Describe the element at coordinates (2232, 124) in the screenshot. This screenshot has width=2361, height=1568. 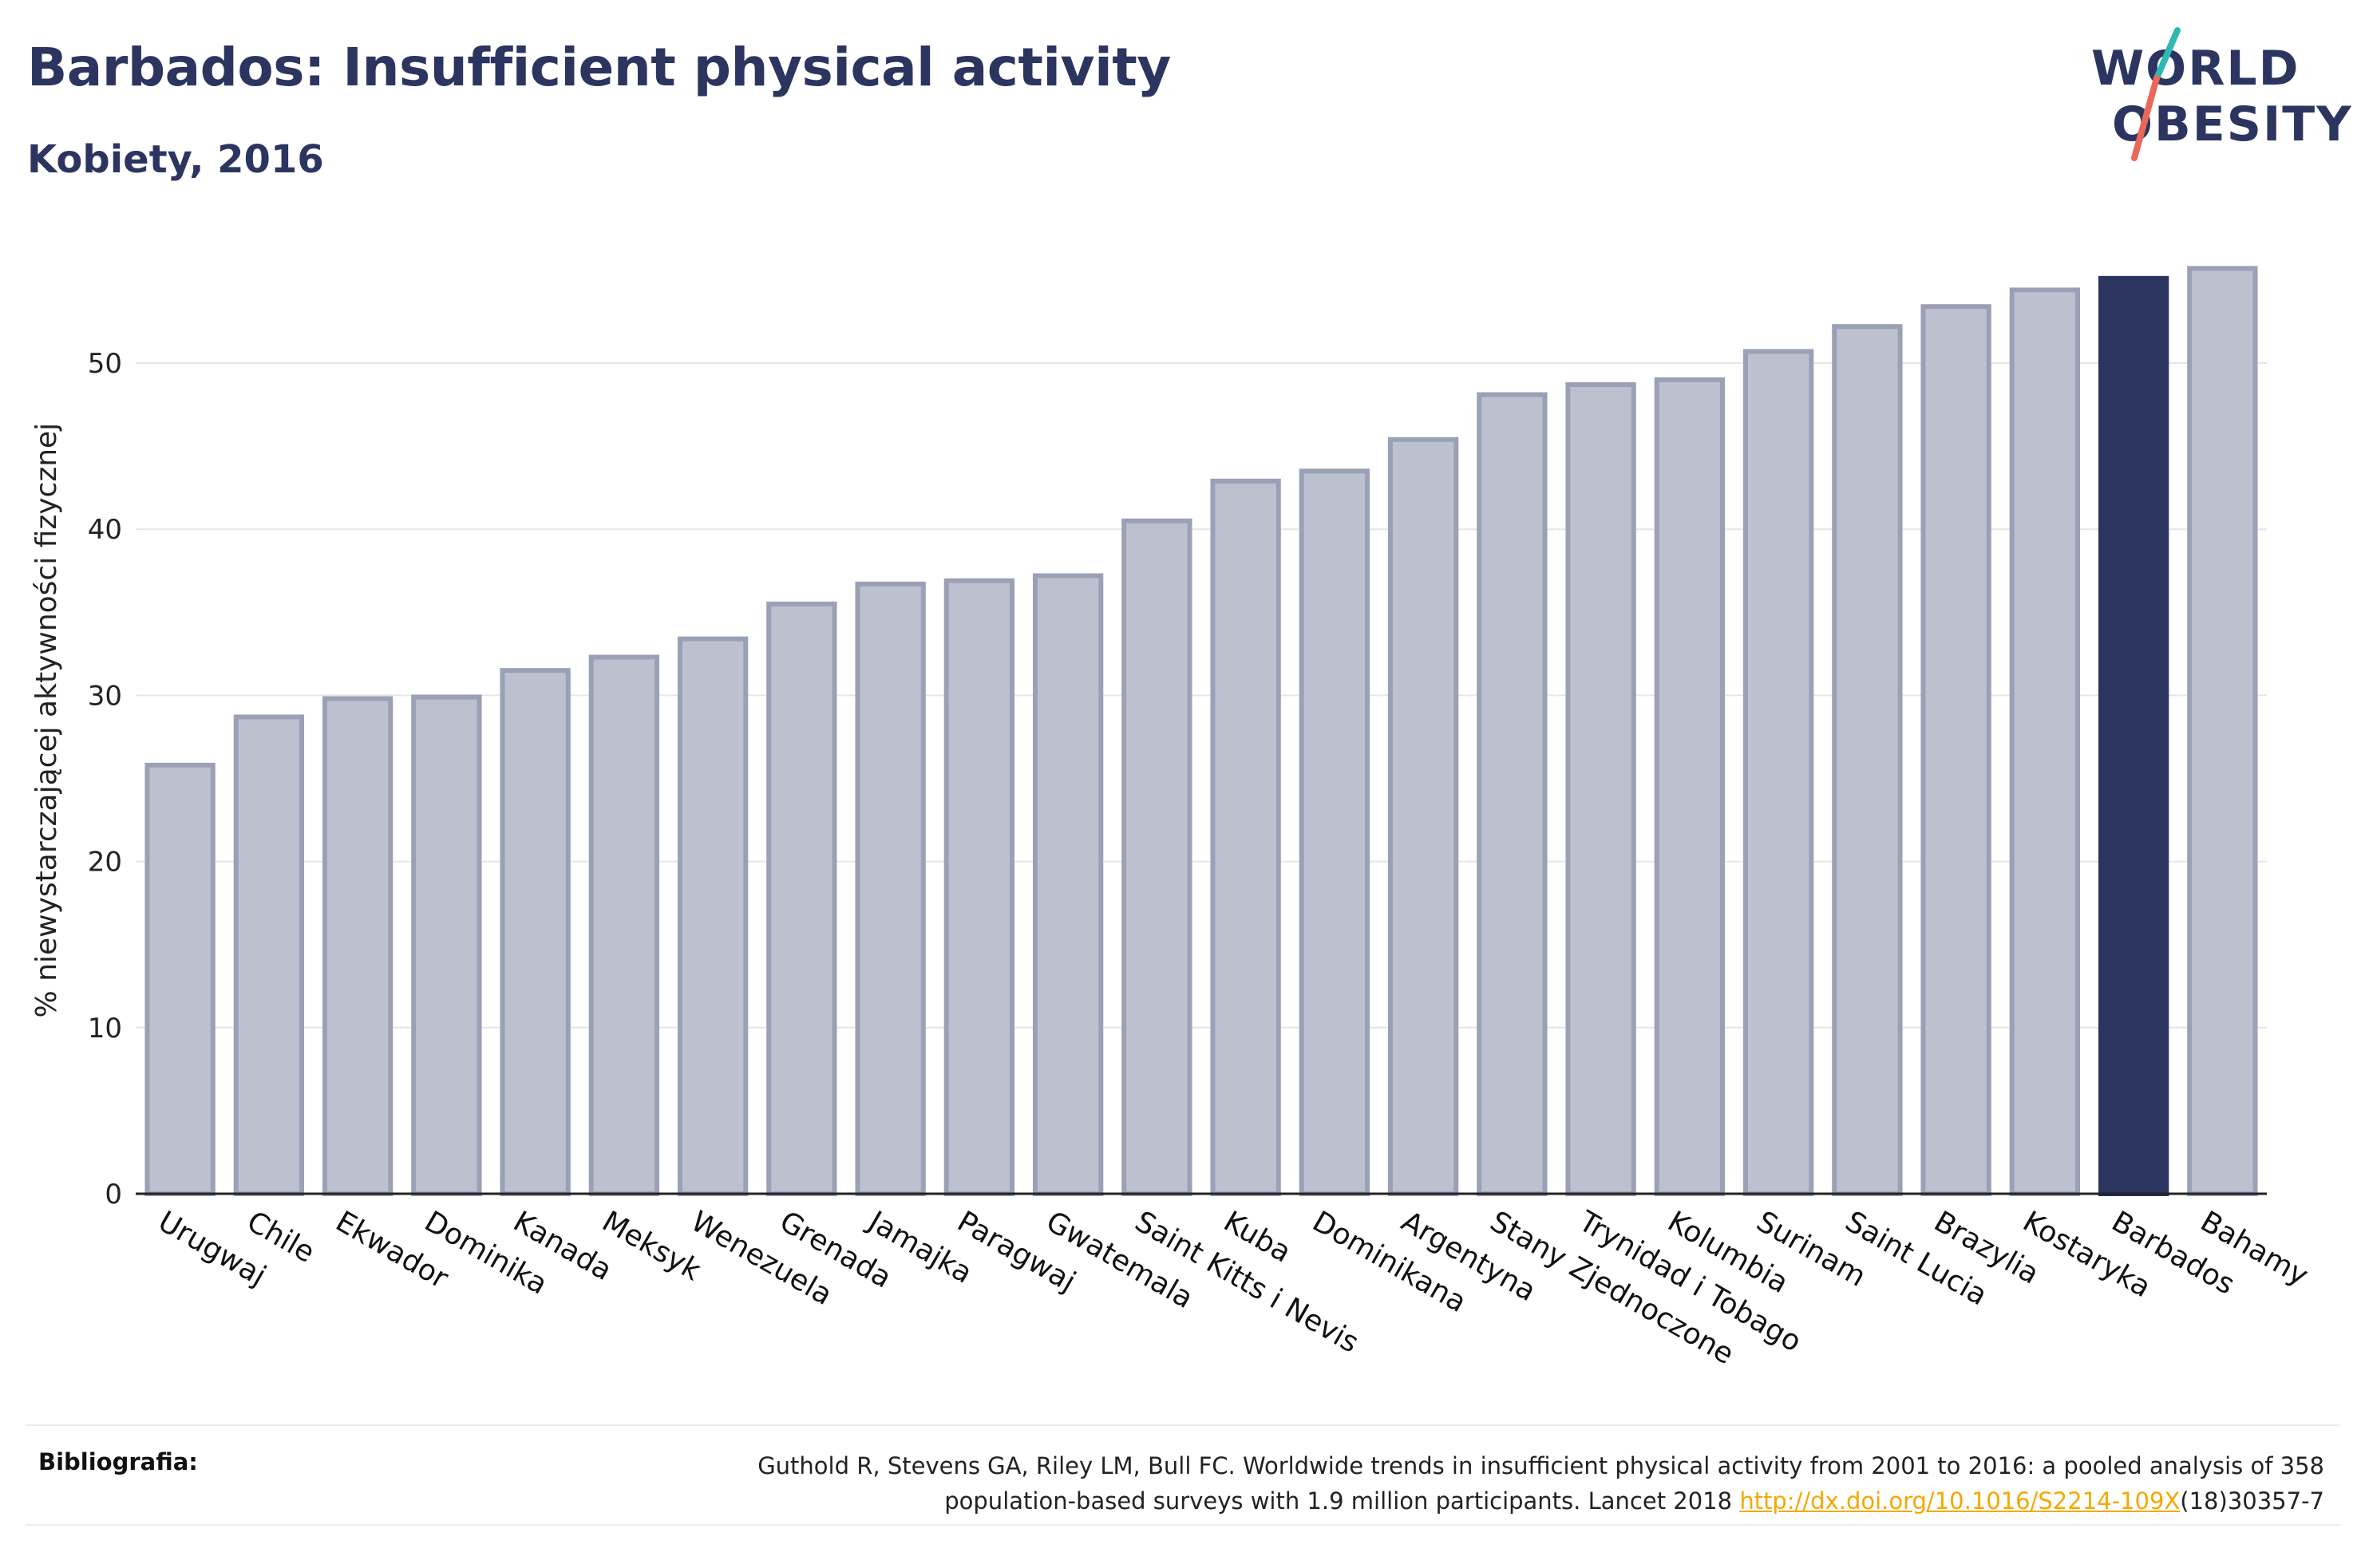
I see `logo-line-2: OBESITY` at that location.